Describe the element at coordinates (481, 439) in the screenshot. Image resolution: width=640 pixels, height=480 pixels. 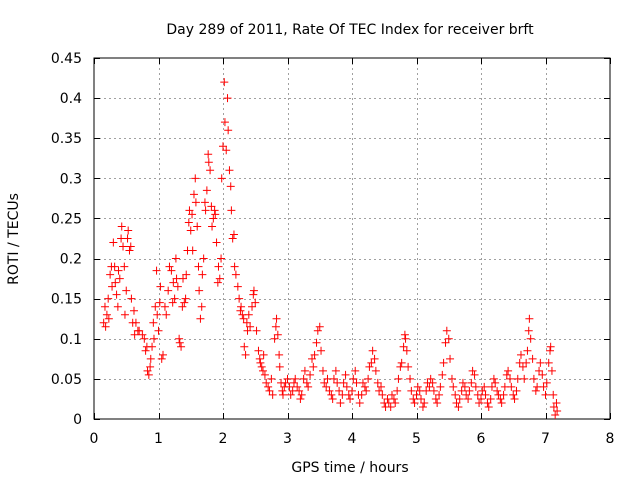
I see `x-tick-label: 6` at that location.